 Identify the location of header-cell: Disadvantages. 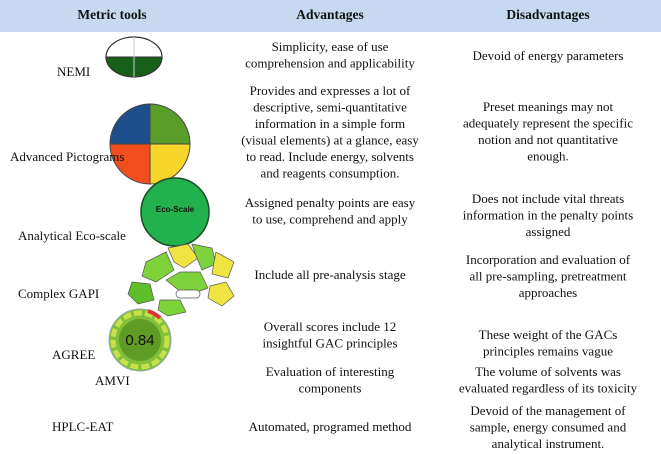
(547, 14).